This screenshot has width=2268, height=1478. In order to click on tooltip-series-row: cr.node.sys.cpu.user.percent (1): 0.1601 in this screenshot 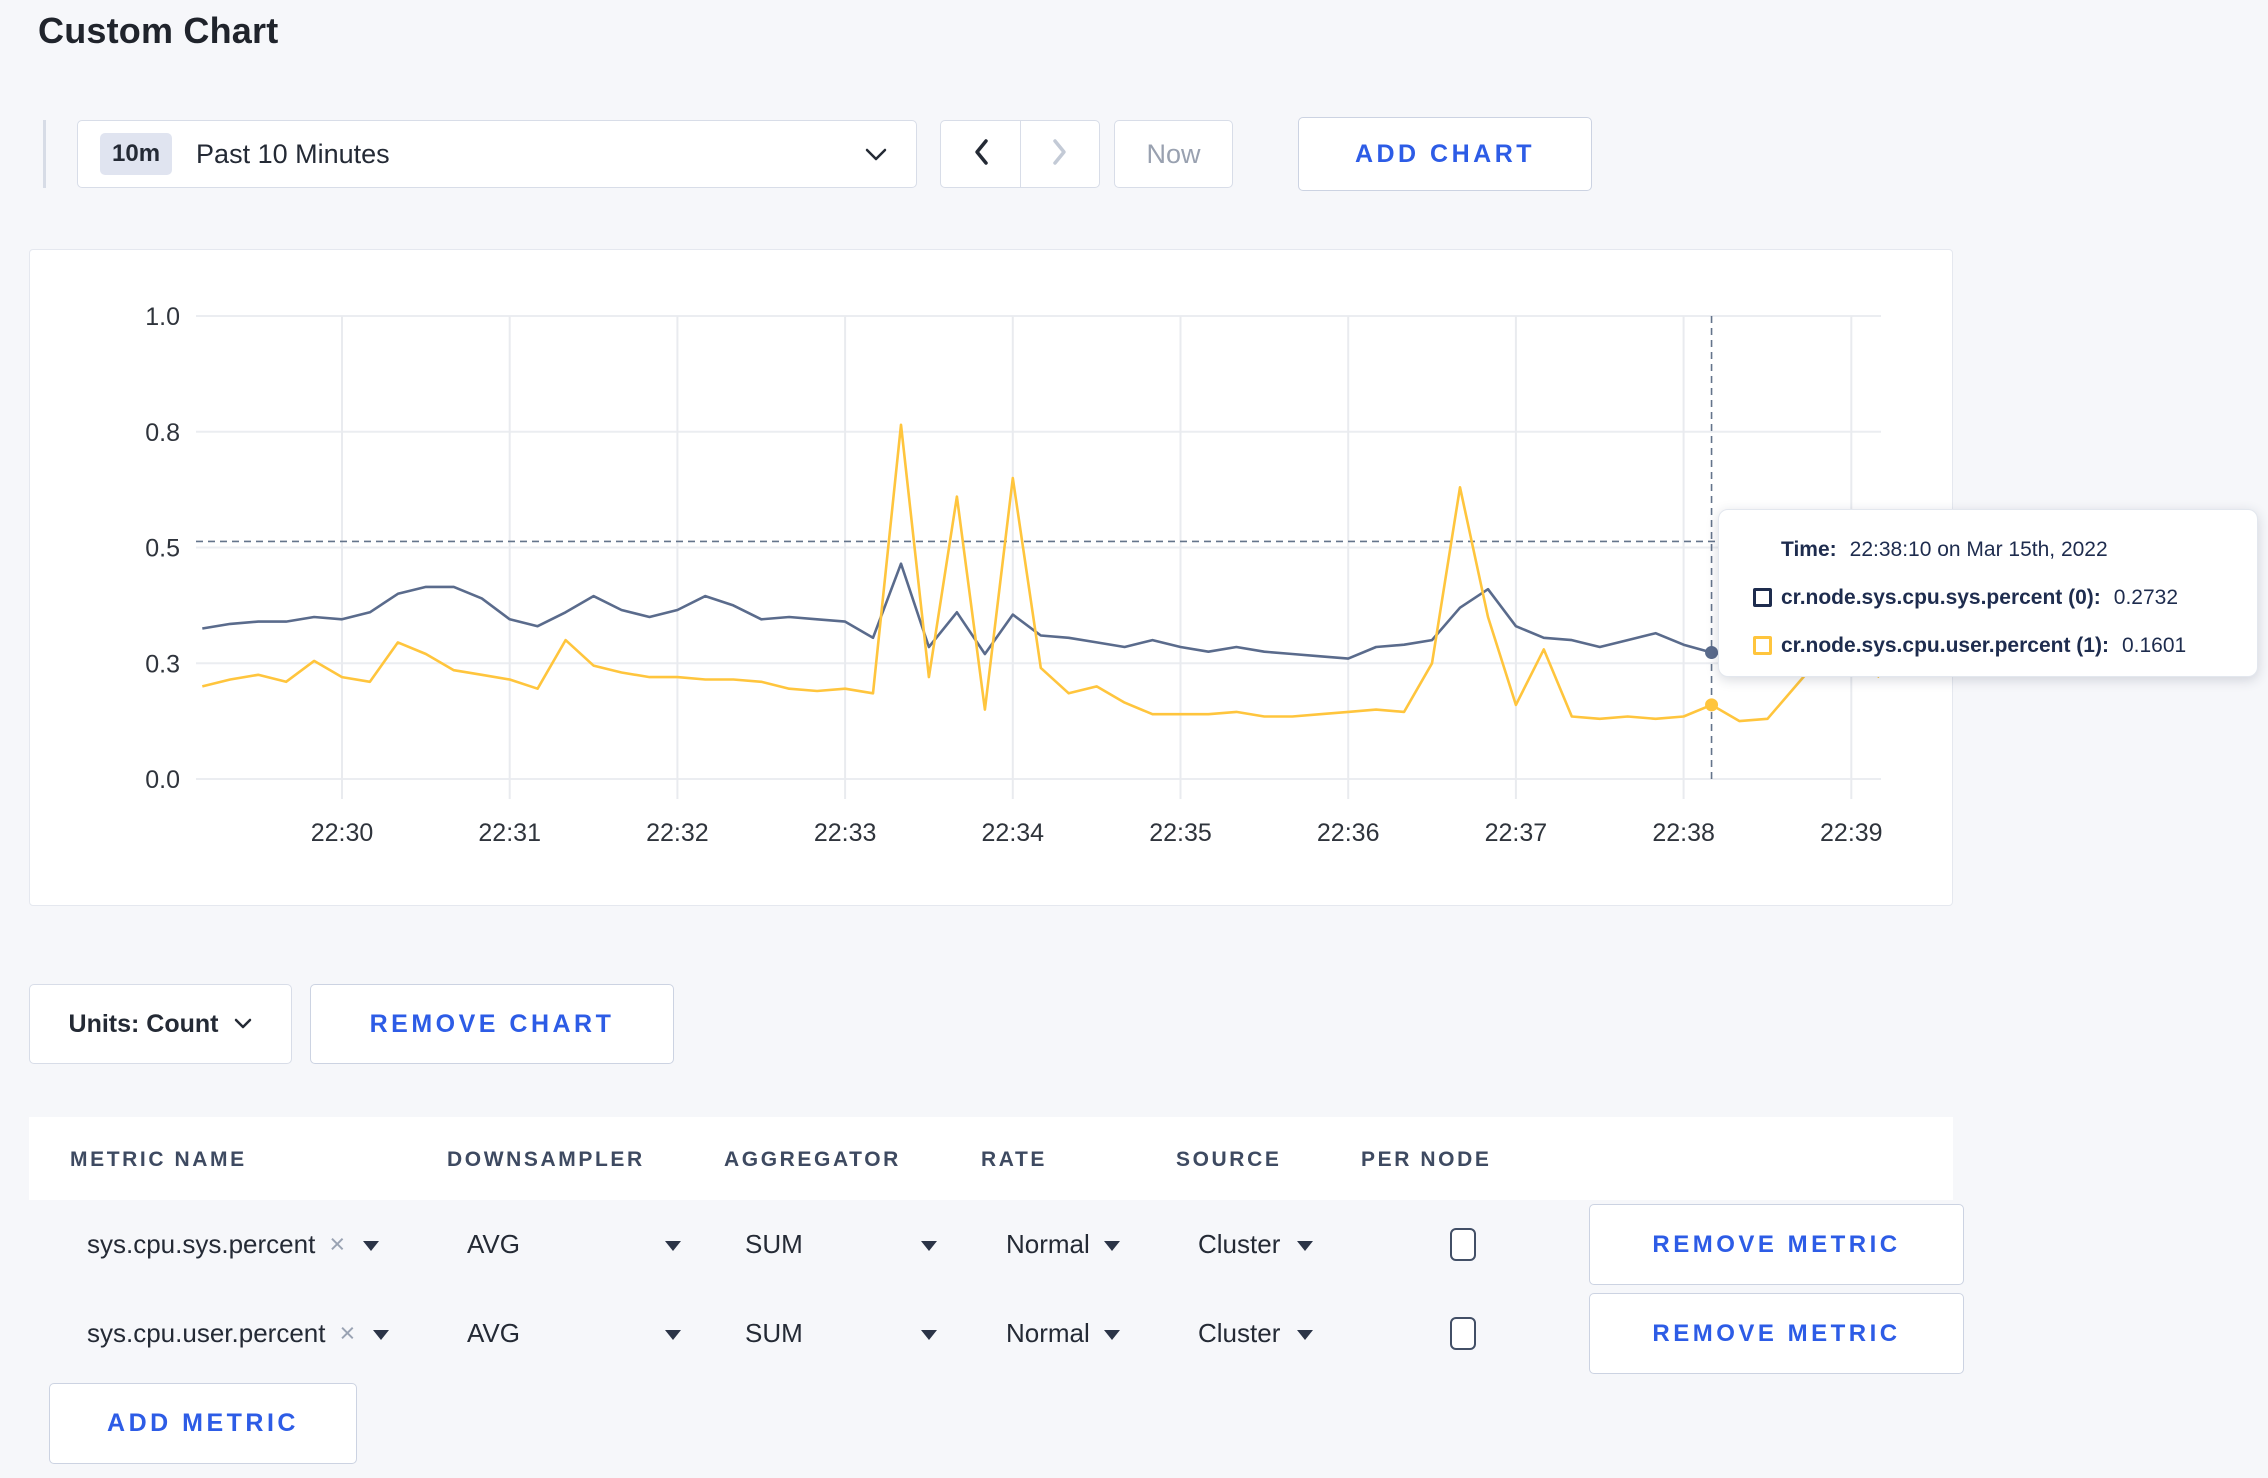, I will do `click(1995, 645)`.